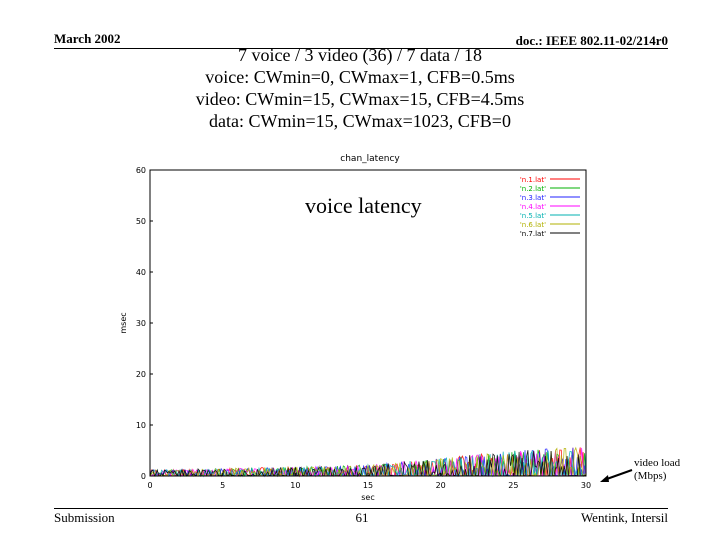 The height and width of the screenshot is (540, 720). I want to click on legend-label: 'n.7.lat', so click(533, 234).